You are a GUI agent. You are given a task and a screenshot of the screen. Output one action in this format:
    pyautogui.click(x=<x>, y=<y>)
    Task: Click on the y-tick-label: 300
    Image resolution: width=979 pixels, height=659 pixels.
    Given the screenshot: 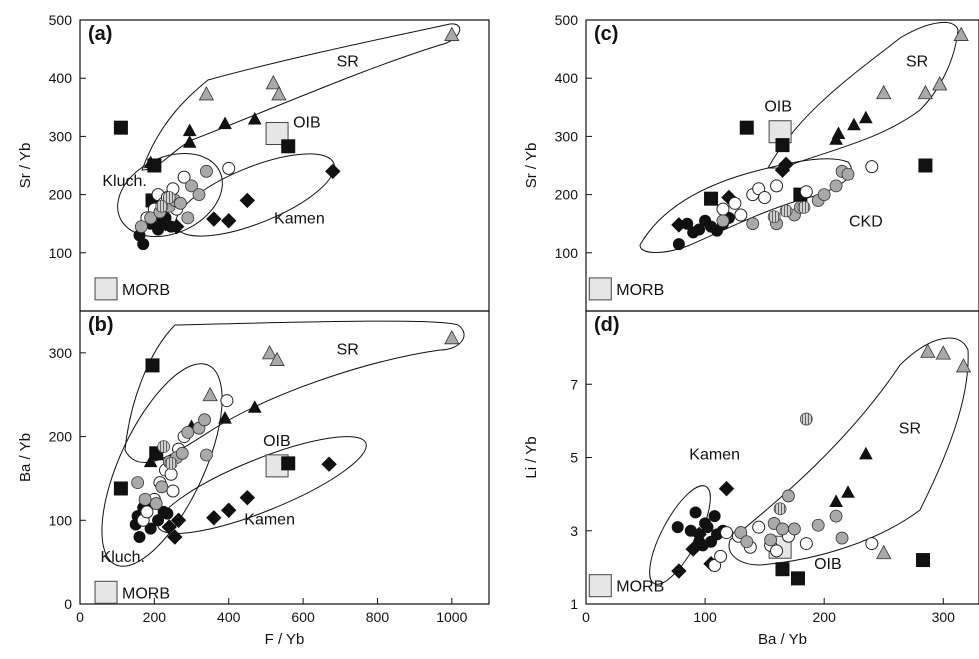 What is the action you would take?
    pyautogui.click(x=61, y=136)
    